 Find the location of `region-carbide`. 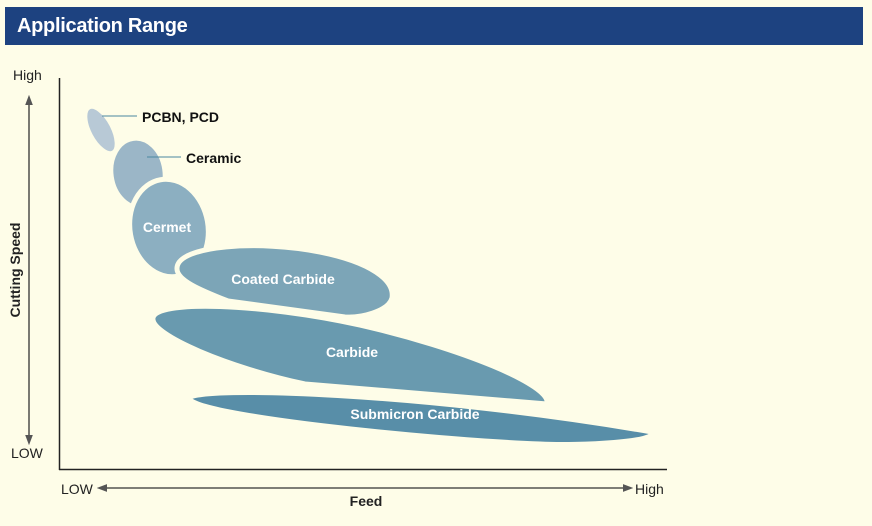

region-carbide is located at coordinates (350, 355).